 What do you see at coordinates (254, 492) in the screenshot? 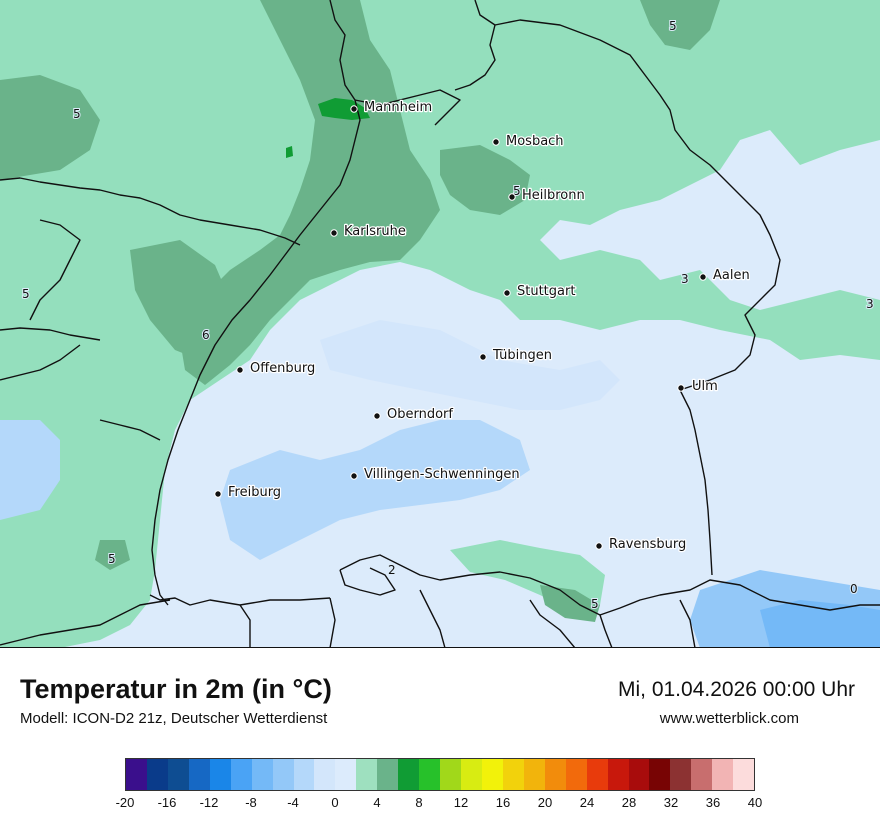
I see `city-label: Freiburg` at bounding box center [254, 492].